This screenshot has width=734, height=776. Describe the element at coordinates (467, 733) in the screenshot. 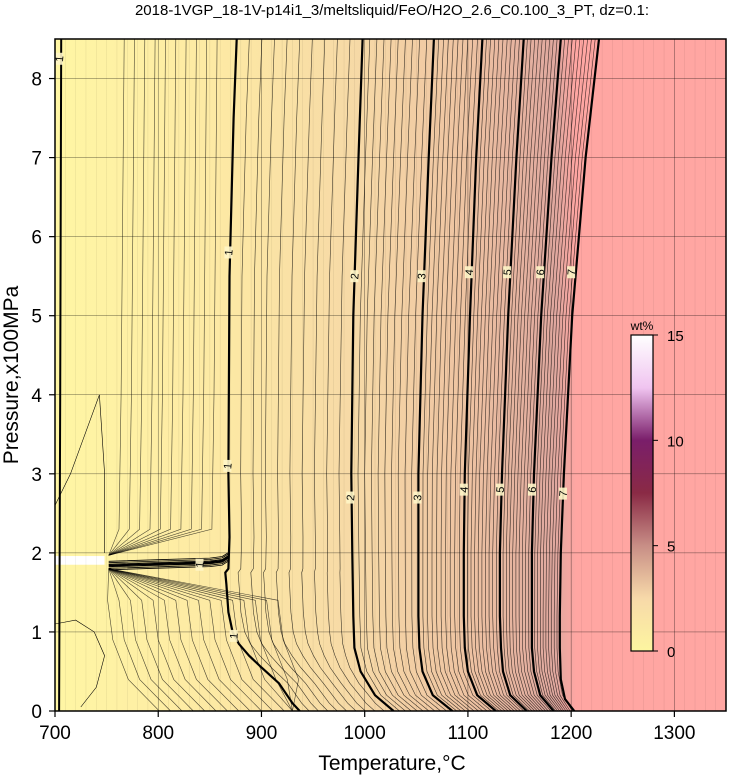

I see `x-tick-label: 1100` at that location.